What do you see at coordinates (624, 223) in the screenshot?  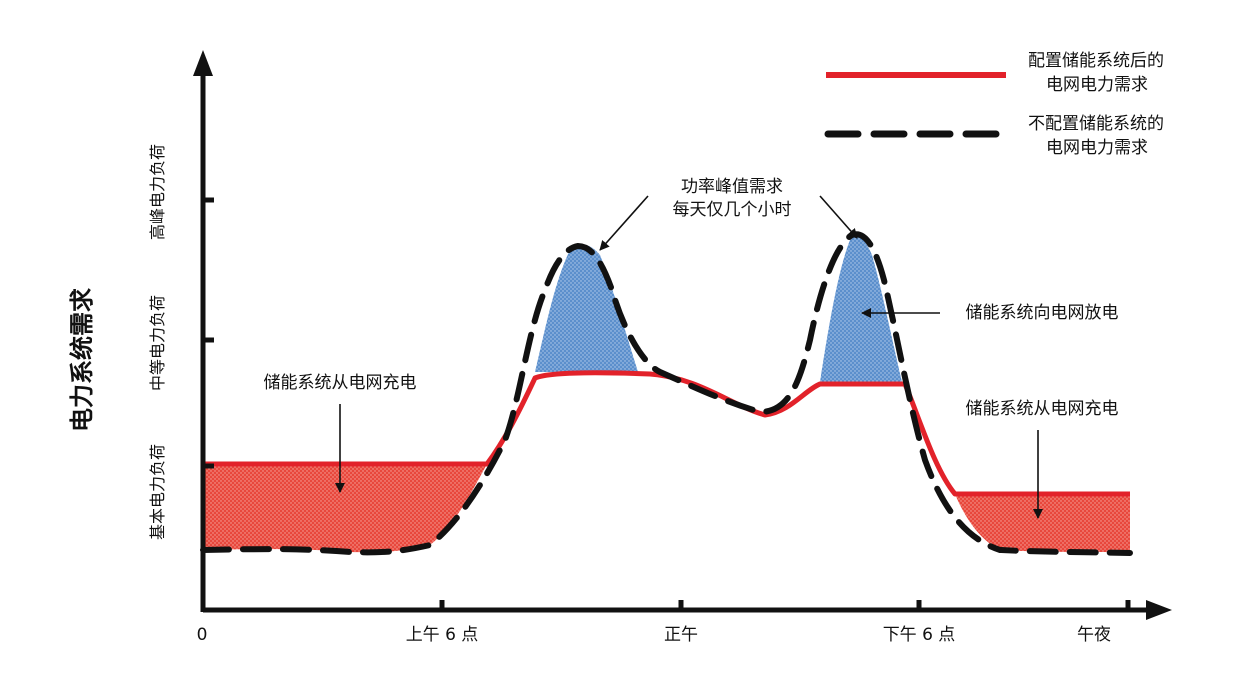 I see `arrow-peak-left` at bounding box center [624, 223].